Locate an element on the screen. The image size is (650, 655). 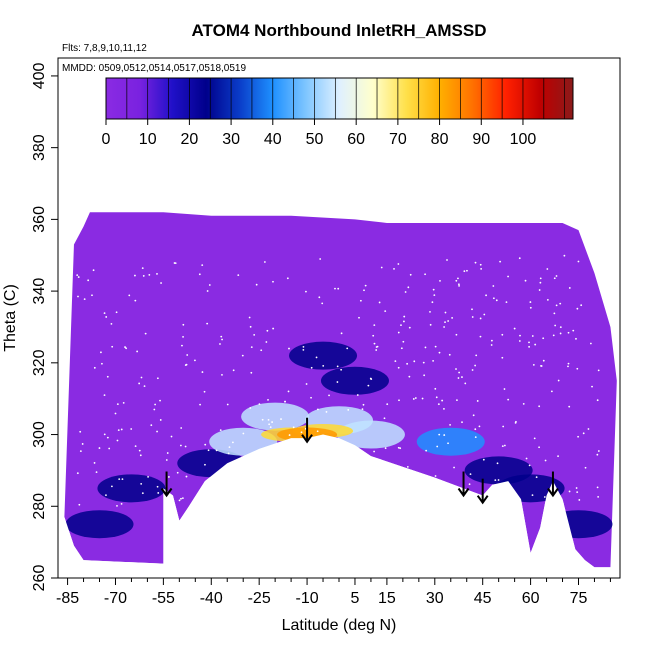
y-tick-label: 300 is located at coordinates (39, 434).